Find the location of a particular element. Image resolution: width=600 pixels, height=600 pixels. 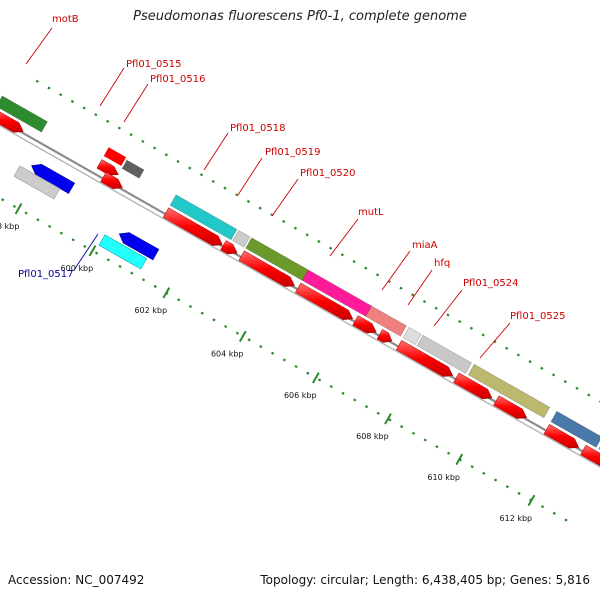

ruler-label: 600 kbp is located at coordinates (77, 268).